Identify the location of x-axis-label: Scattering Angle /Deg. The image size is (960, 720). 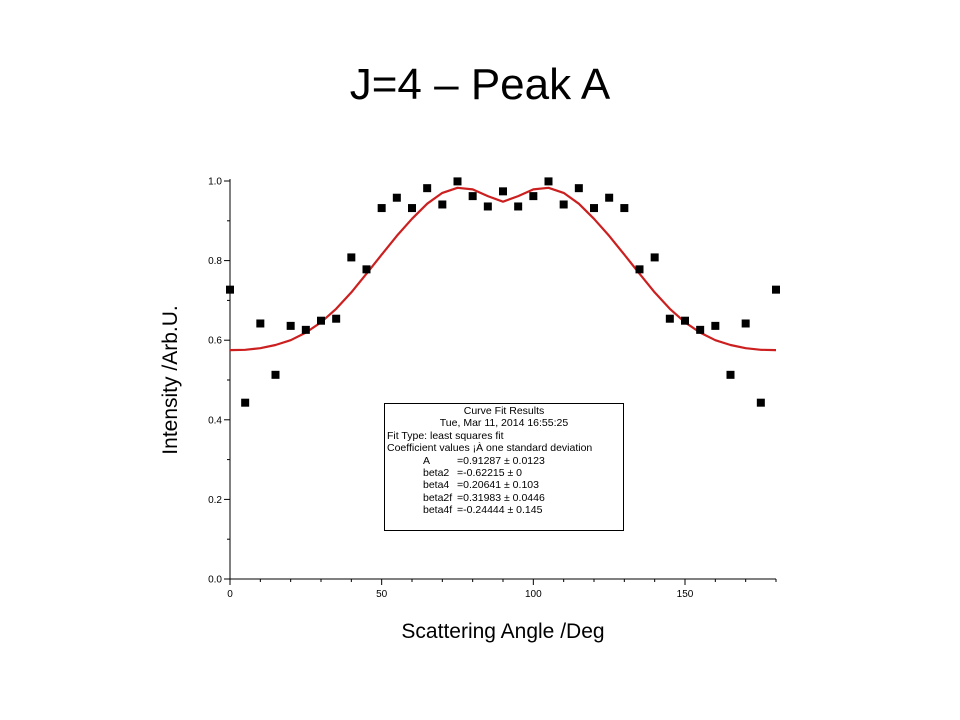
(502, 631).